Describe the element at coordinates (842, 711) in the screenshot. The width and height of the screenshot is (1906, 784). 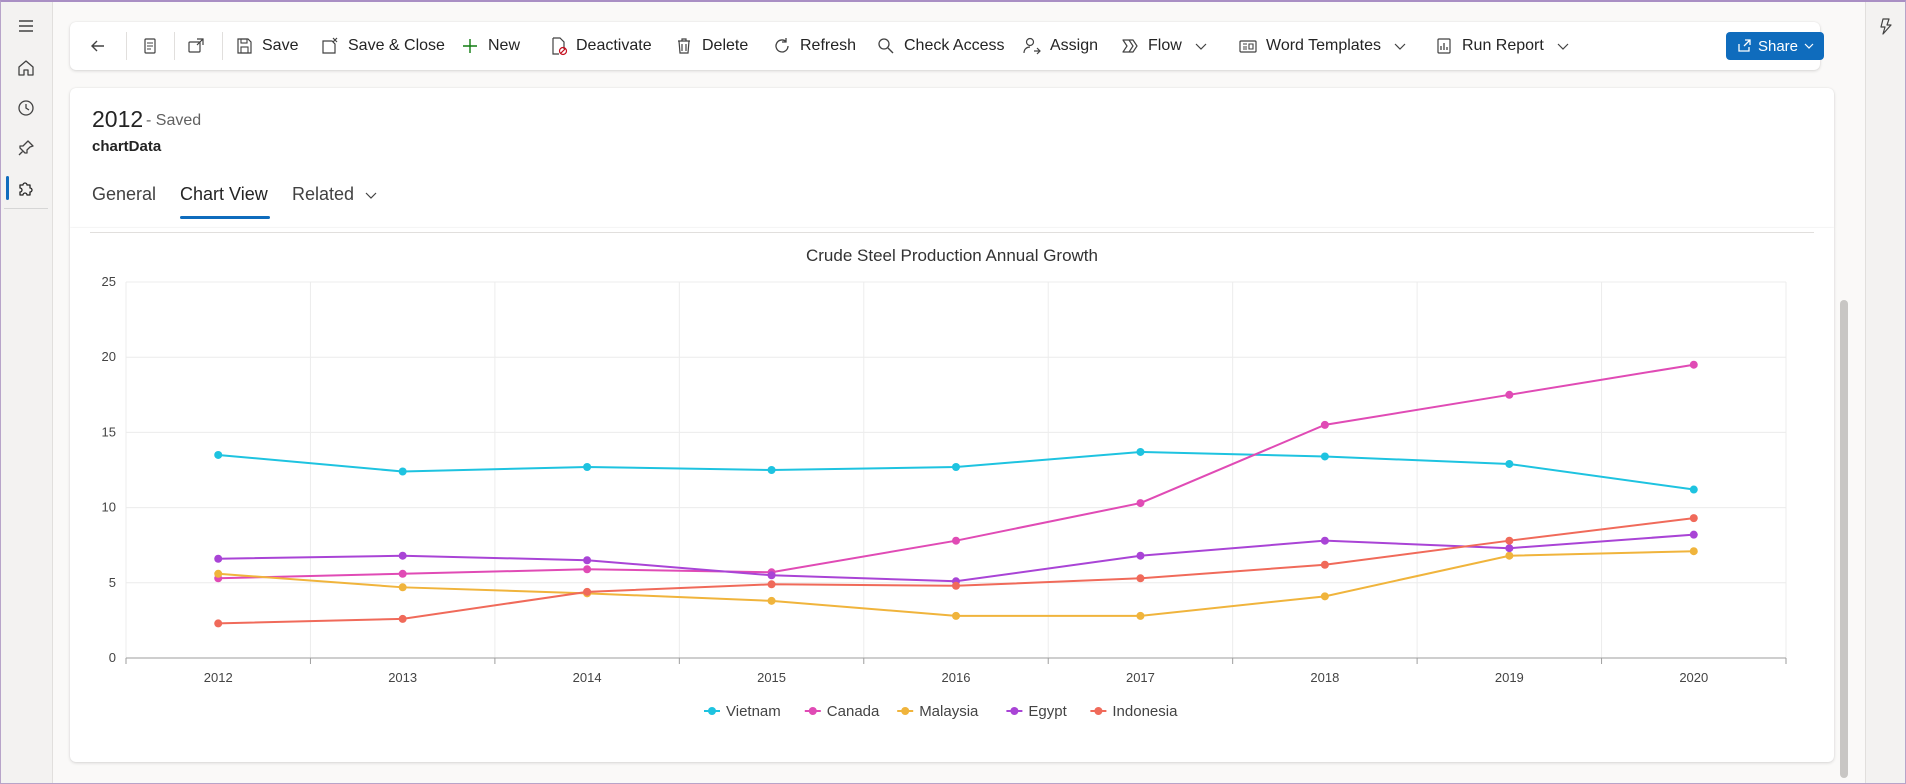
I see `legend-item-canada: Canada` at that location.